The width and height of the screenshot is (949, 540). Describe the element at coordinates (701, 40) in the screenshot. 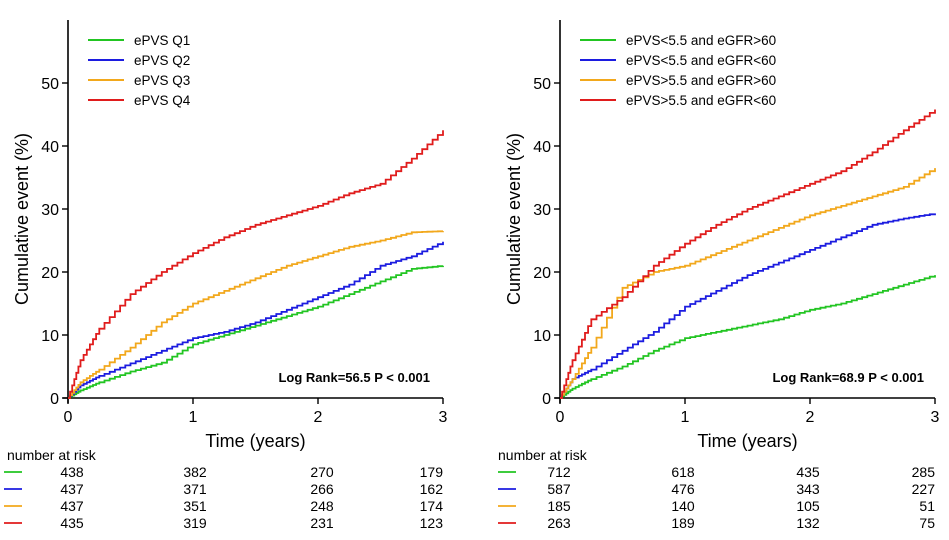

I see `legend-label: ePVS<5.5 and eGFR>60` at that location.